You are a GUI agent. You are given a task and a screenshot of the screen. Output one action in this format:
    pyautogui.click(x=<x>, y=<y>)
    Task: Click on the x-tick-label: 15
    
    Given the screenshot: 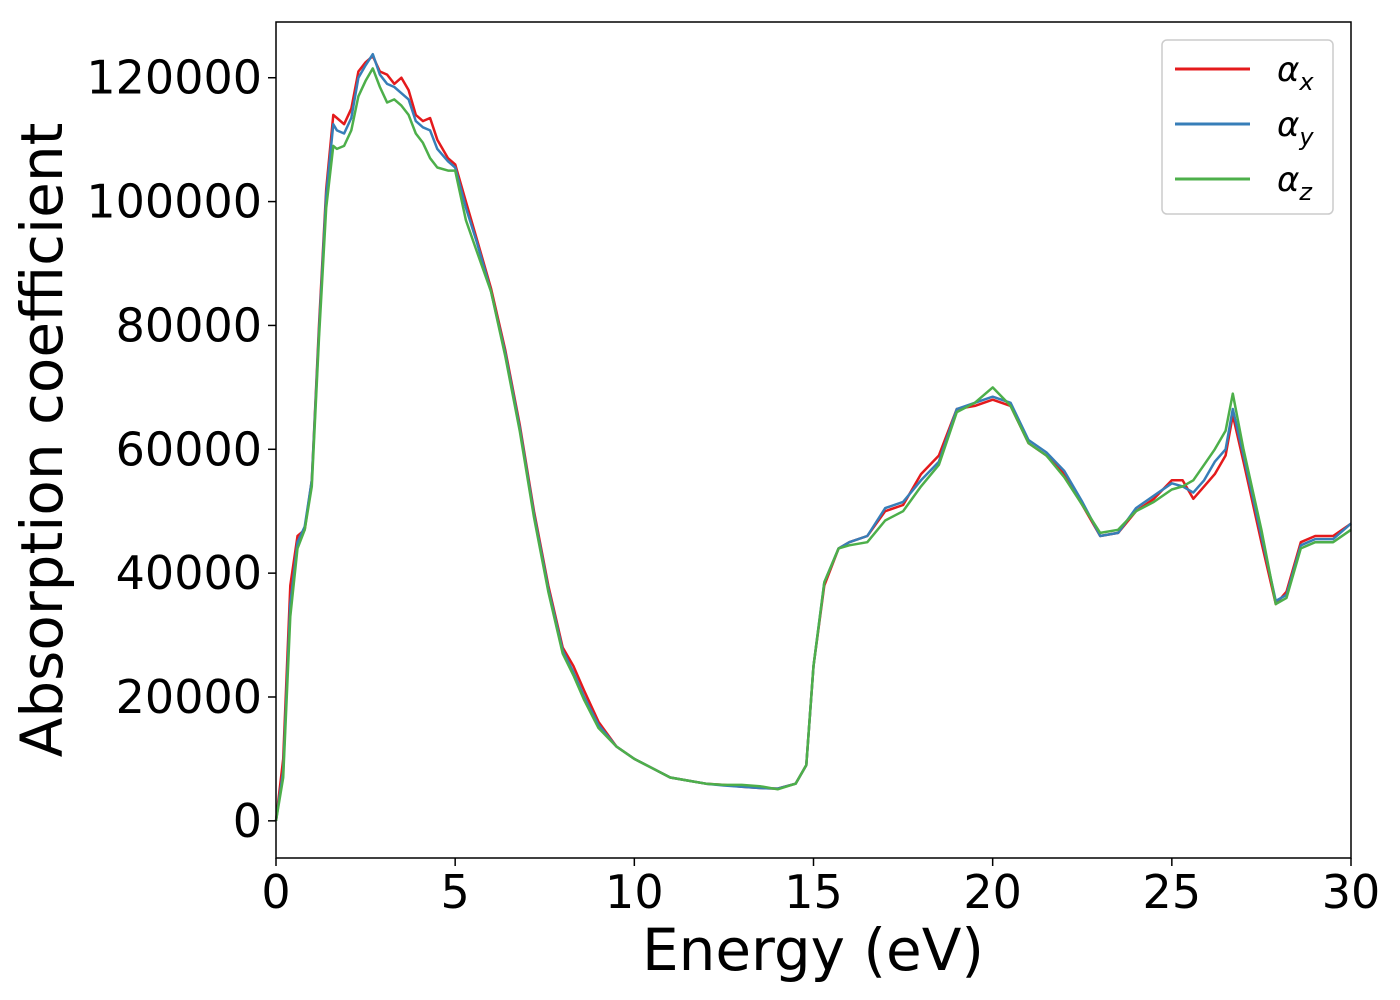 What is the action you would take?
    pyautogui.click(x=813, y=892)
    